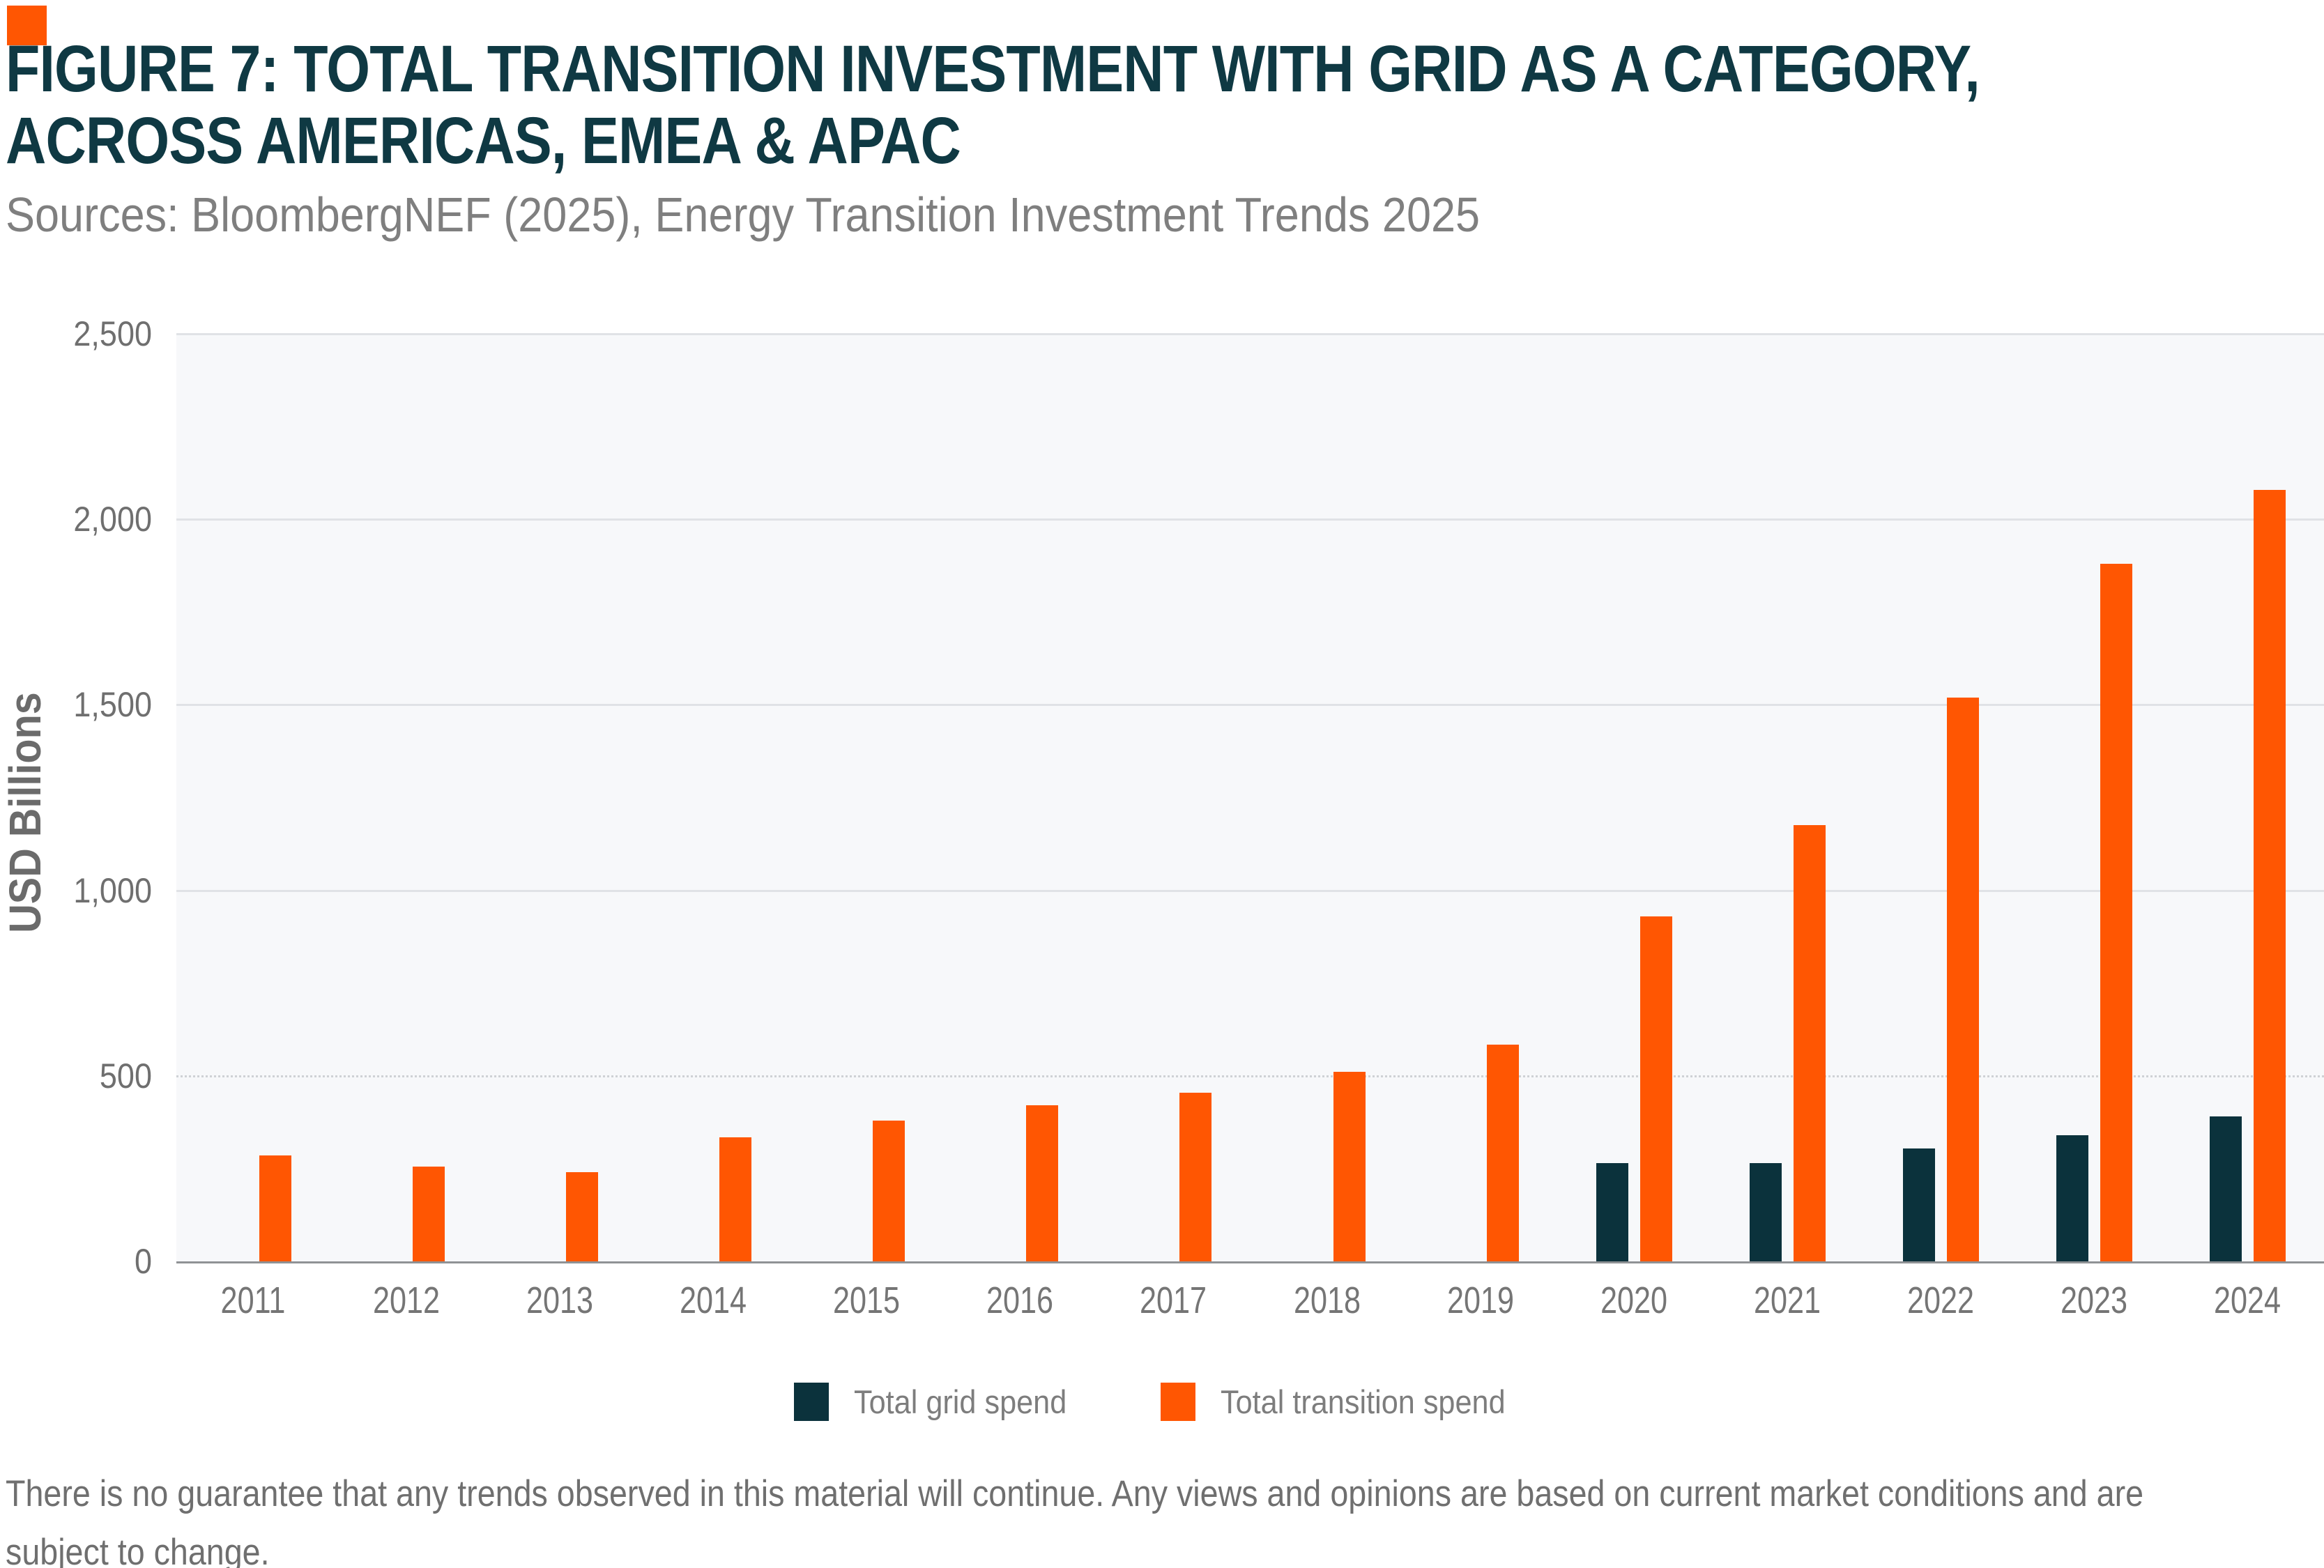 Image resolution: width=2324 pixels, height=1568 pixels. Describe the element at coordinates (143, 1261) in the screenshot. I see `y-tick-label-0: 0` at that location.